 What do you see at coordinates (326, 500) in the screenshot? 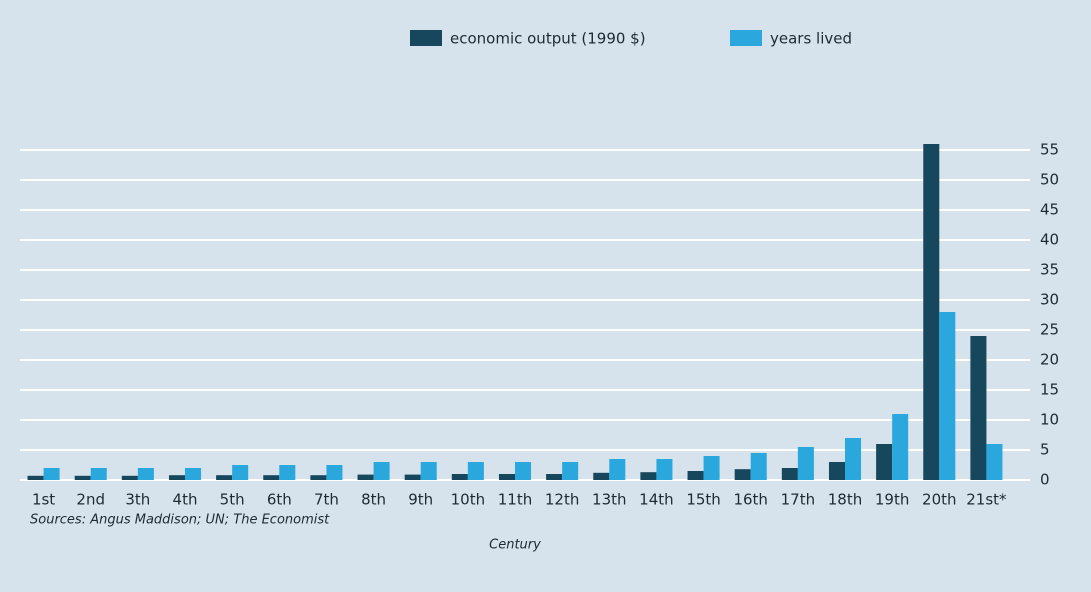
I see `x-tick-label: 7th` at bounding box center [326, 500].